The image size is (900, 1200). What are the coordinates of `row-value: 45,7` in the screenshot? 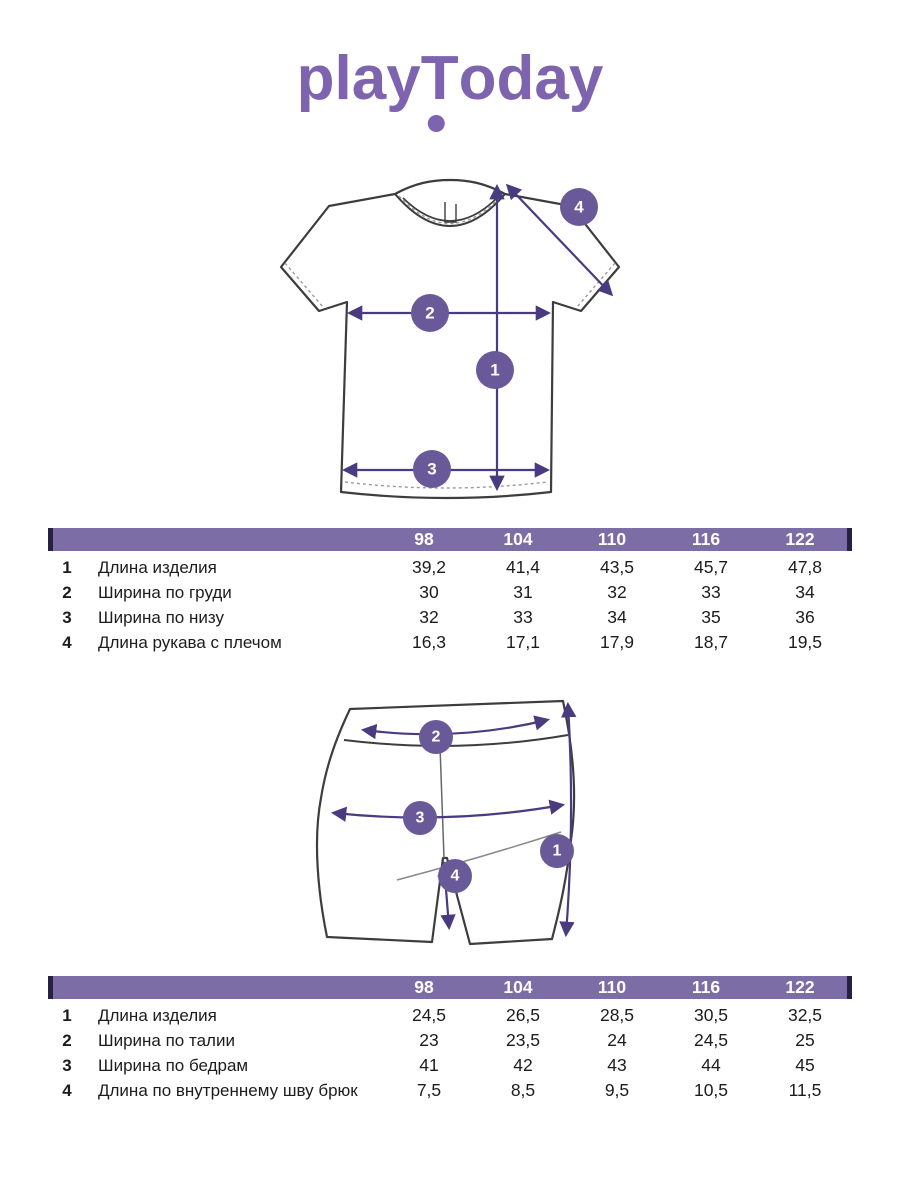 It's located at (711, 567).